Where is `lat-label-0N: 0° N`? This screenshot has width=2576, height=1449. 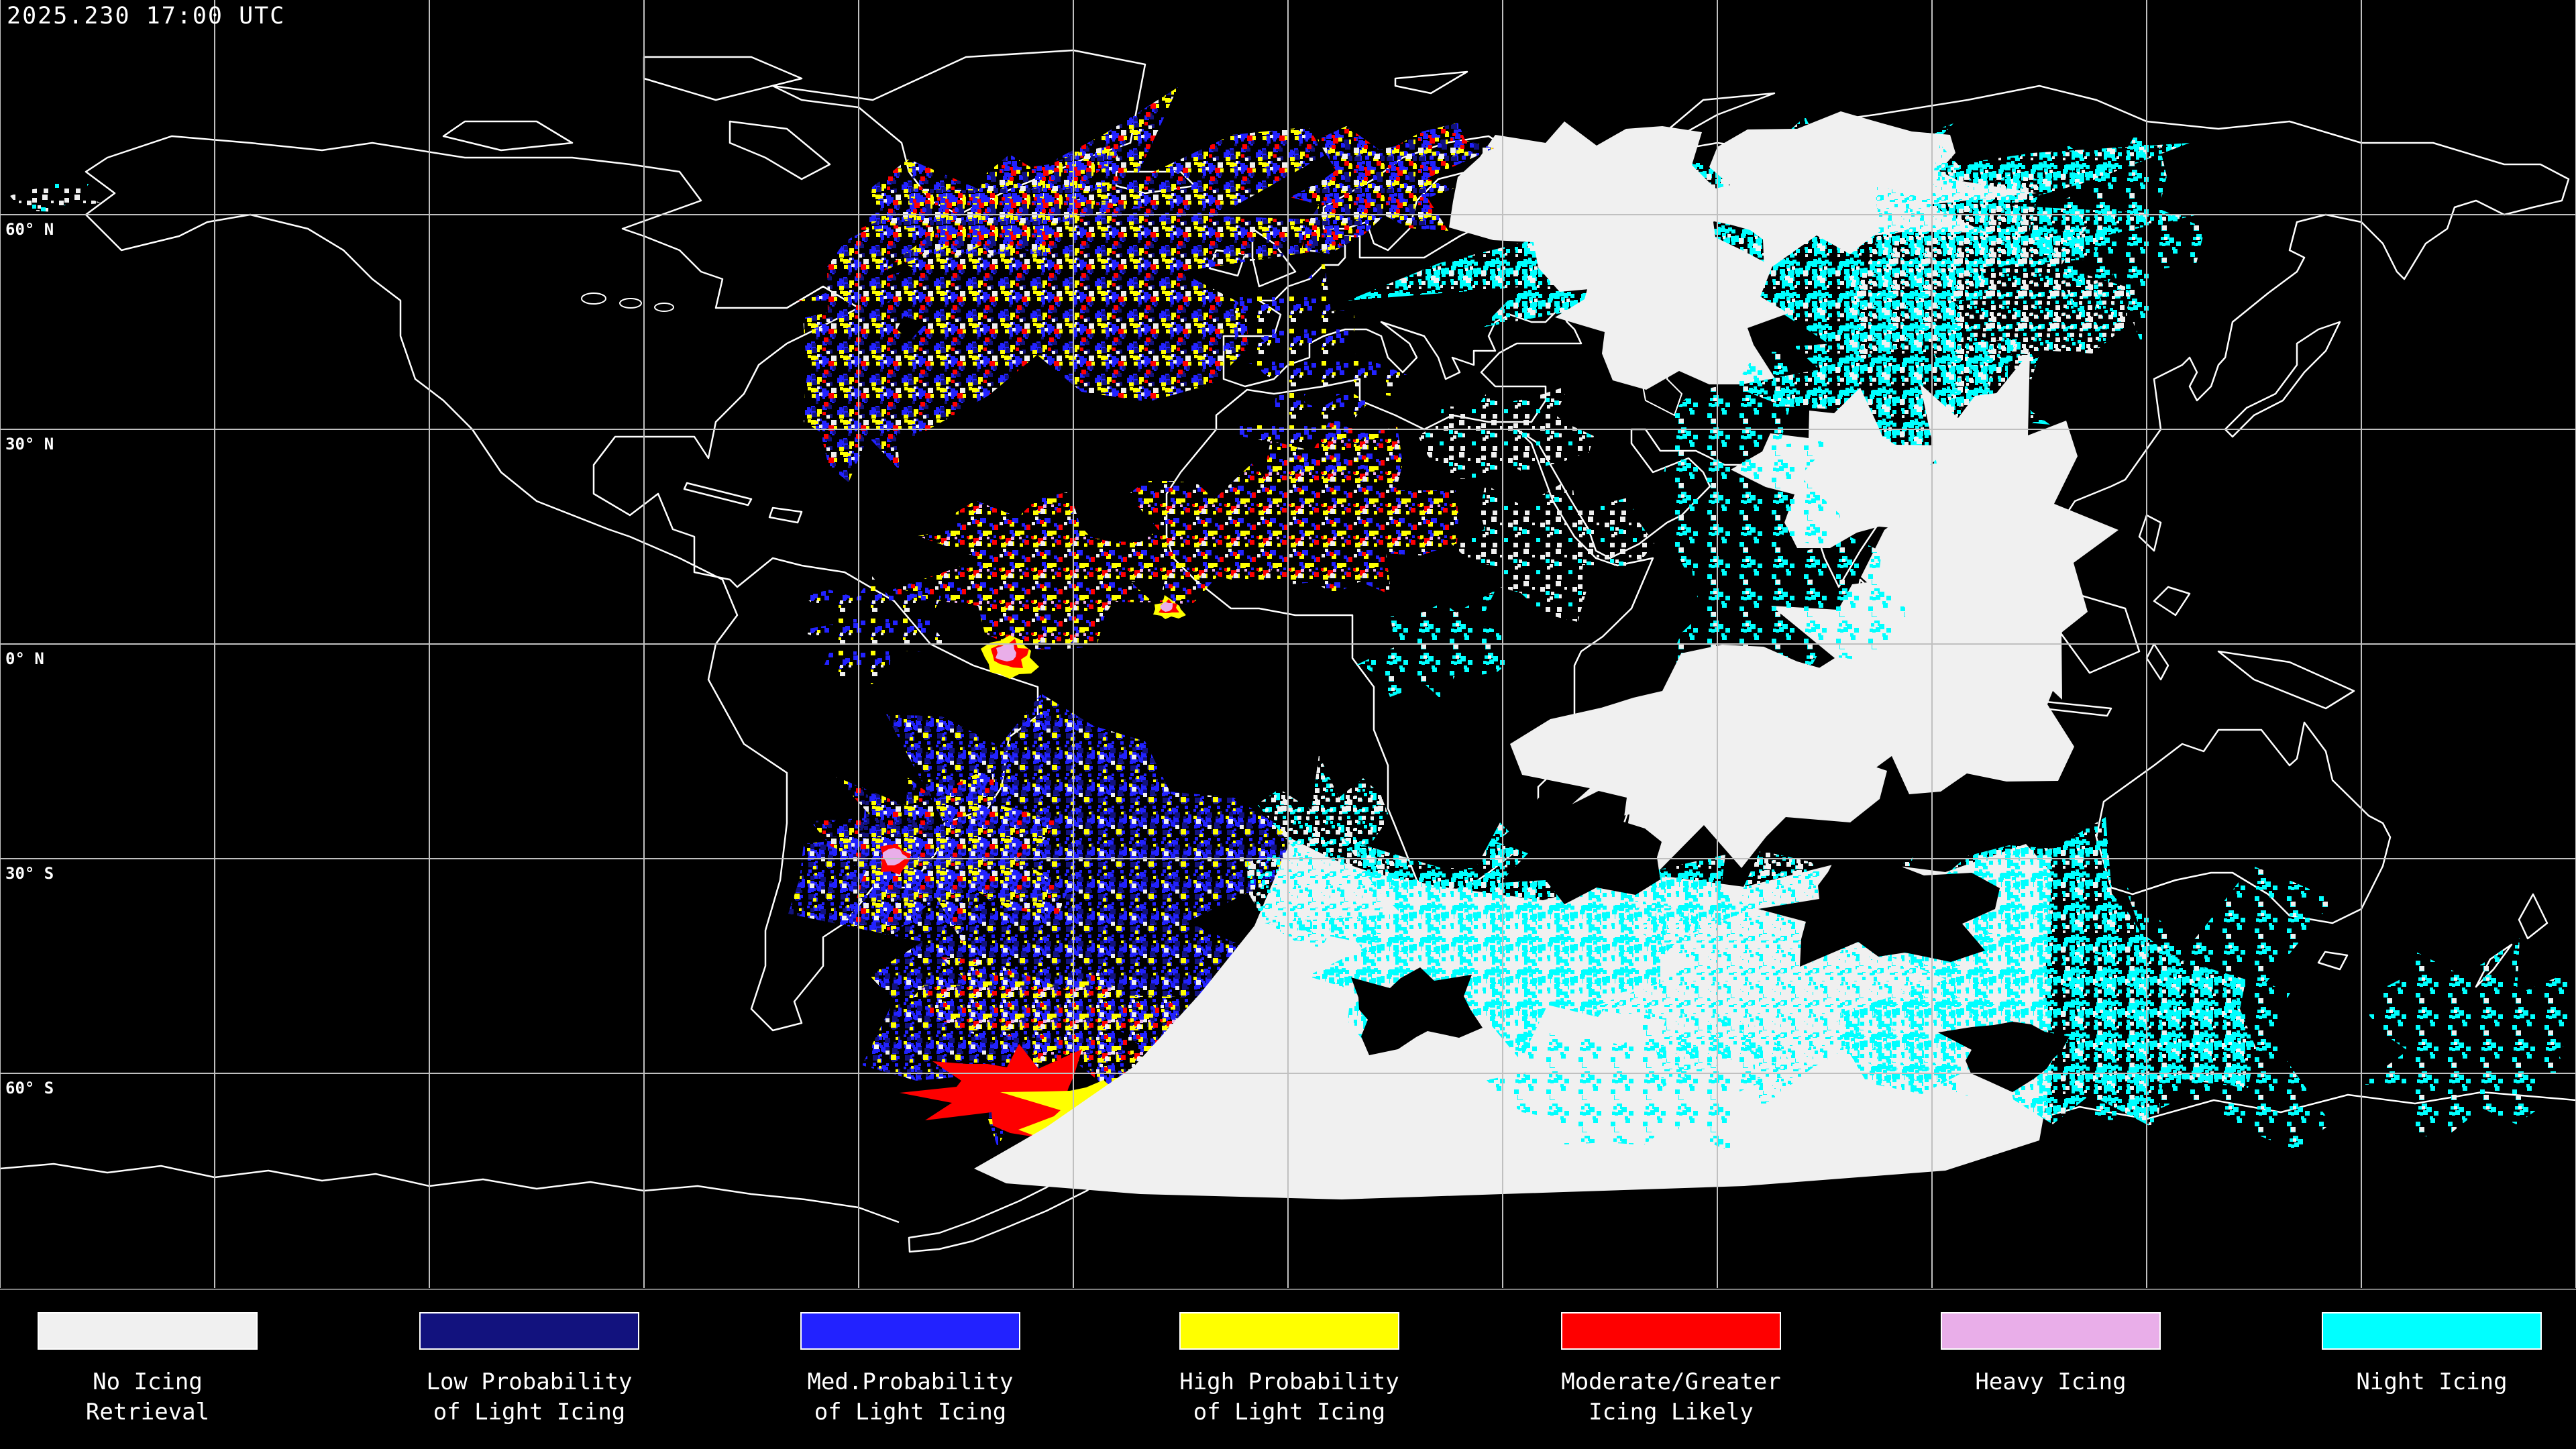 lat-label-0N: 0° N is located at coordinates (24, 658).